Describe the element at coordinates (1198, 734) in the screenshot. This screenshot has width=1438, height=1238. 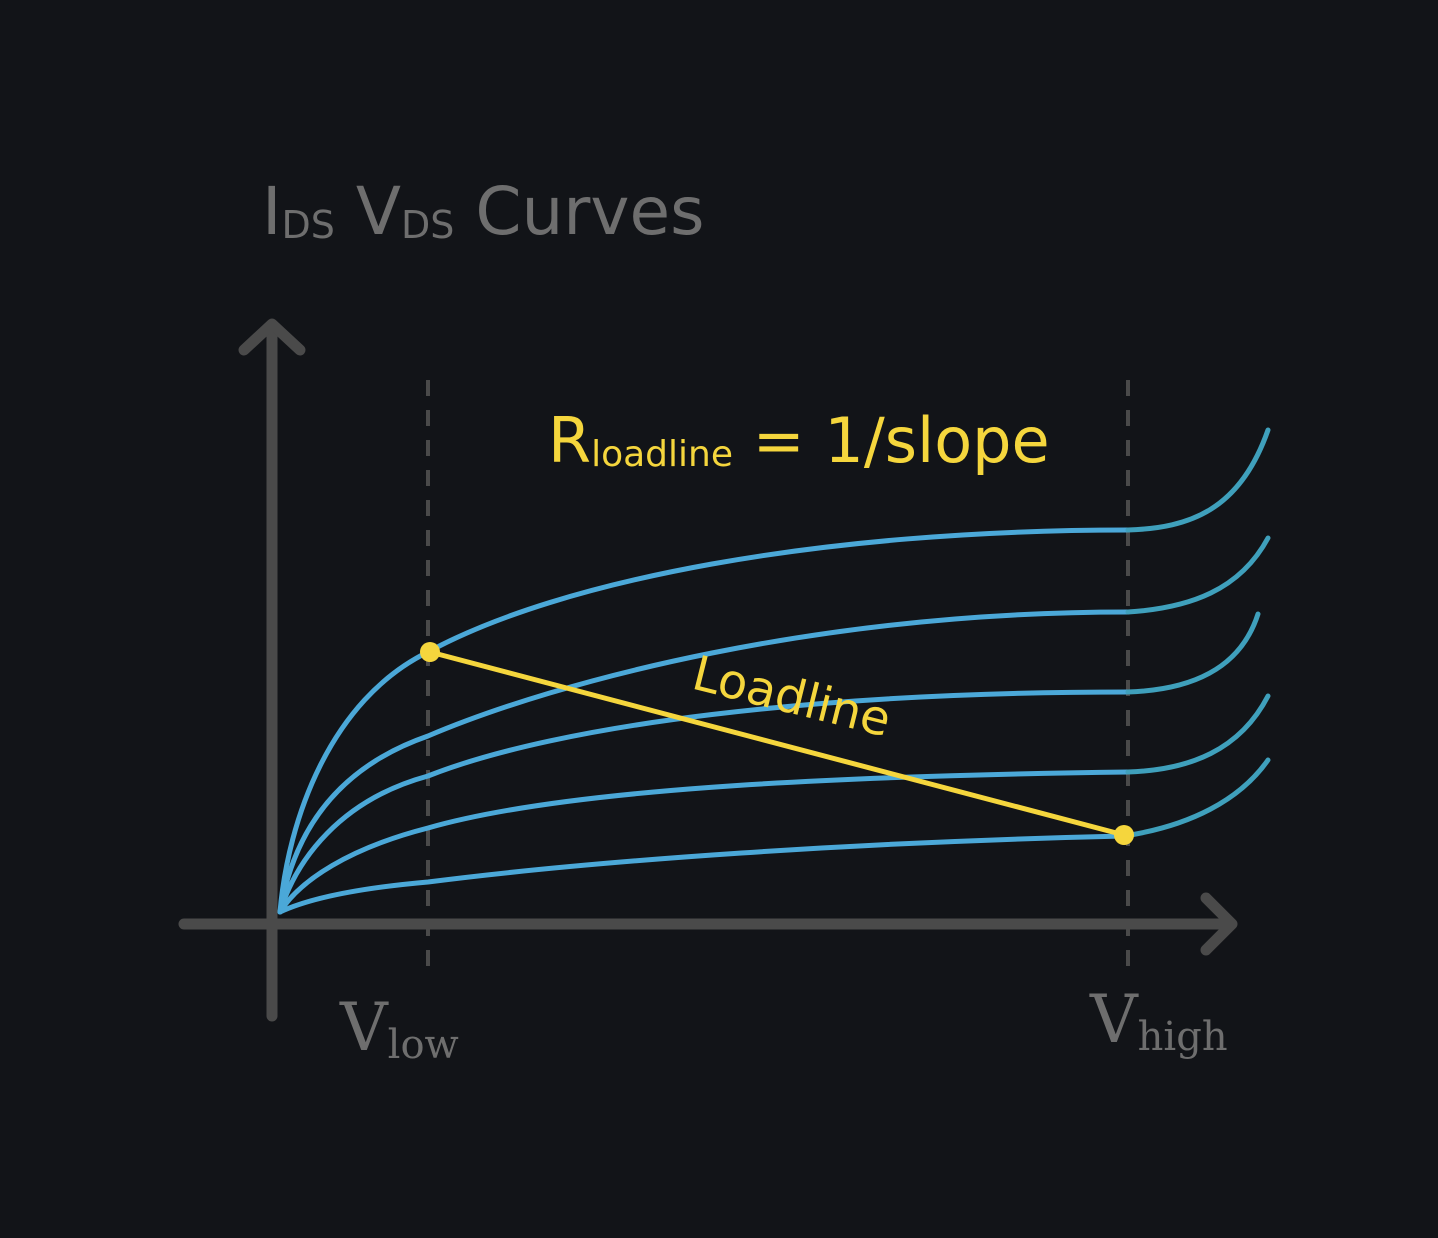
I see `curve-4-tail` at that location.